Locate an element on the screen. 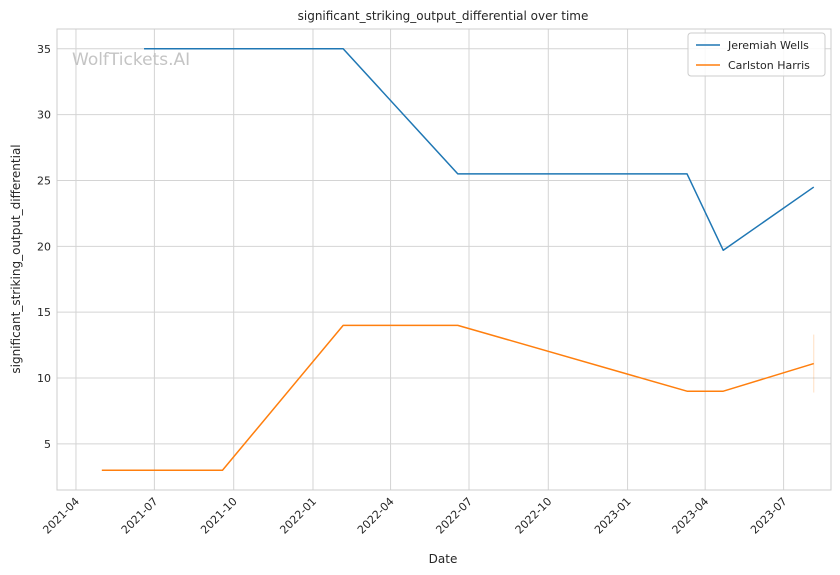 The image size is (840, 575). x-axis-label: Date is located at coordinates (443, 559).